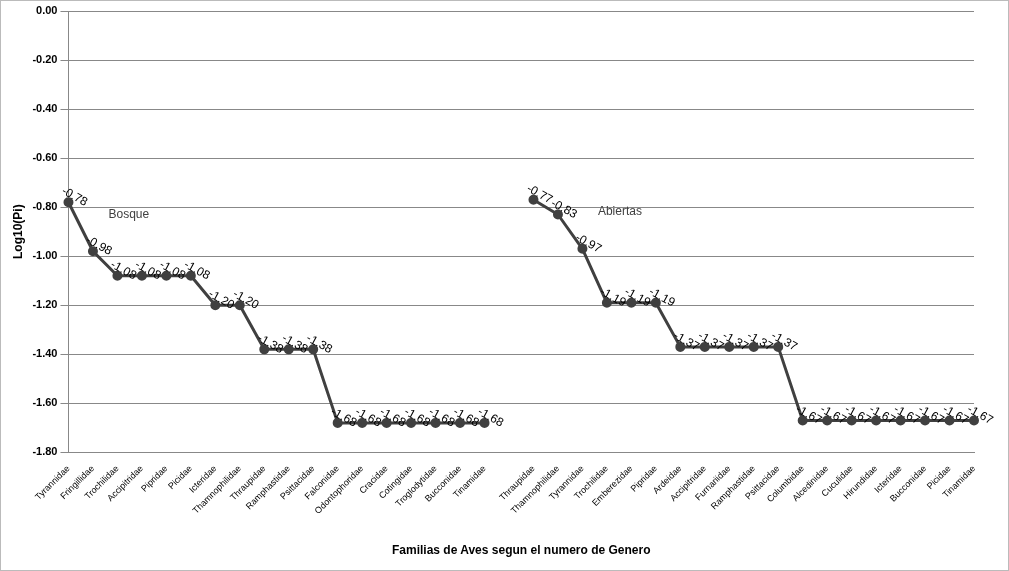 The width and height of the screenshot is (1009, 571). Describe the element at coordinates (45, 451) in the screenshot. I see `y-tick-label: -1.80` at that location.